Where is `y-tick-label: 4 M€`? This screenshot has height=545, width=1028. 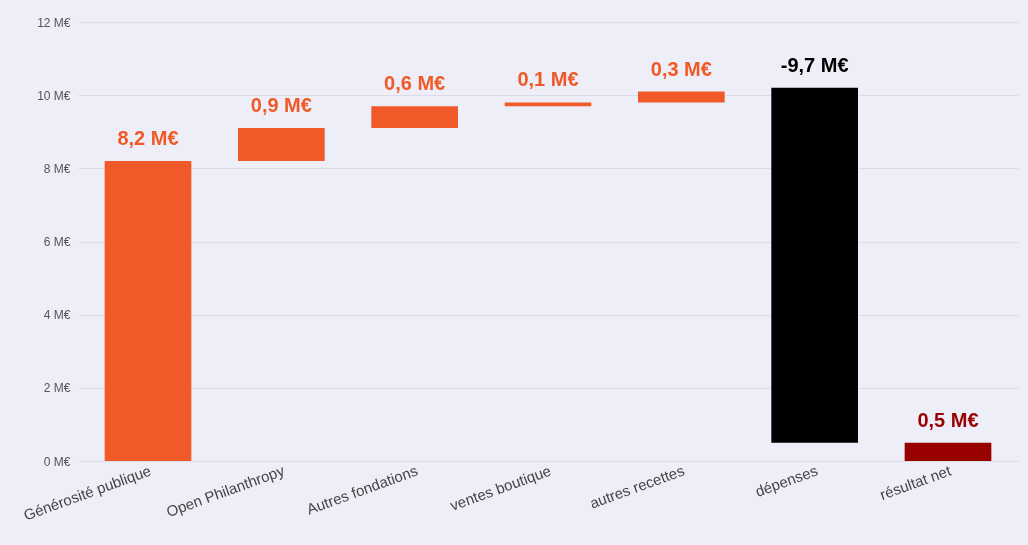
y-tick-label: 4 M€ is located at coordinates (57, 315).